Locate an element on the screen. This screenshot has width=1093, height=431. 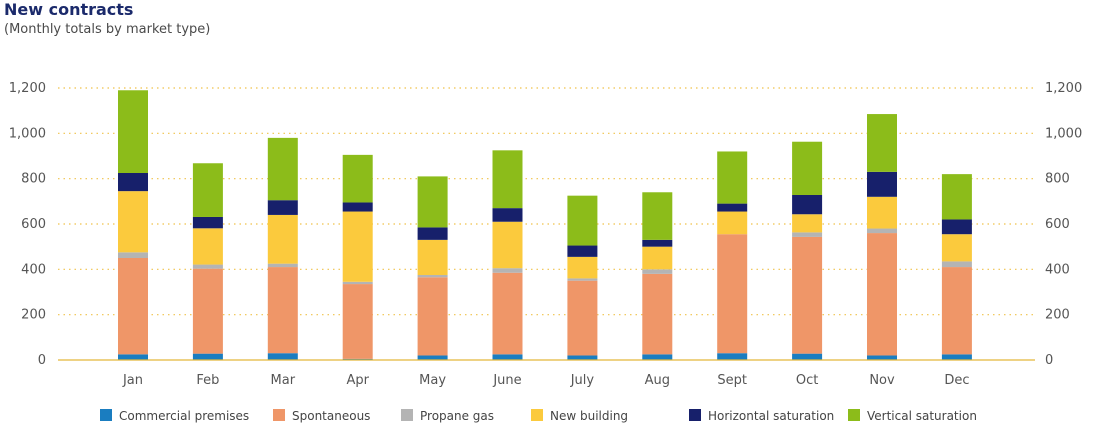
legend-label: New building is located at coordinates (589, 416).